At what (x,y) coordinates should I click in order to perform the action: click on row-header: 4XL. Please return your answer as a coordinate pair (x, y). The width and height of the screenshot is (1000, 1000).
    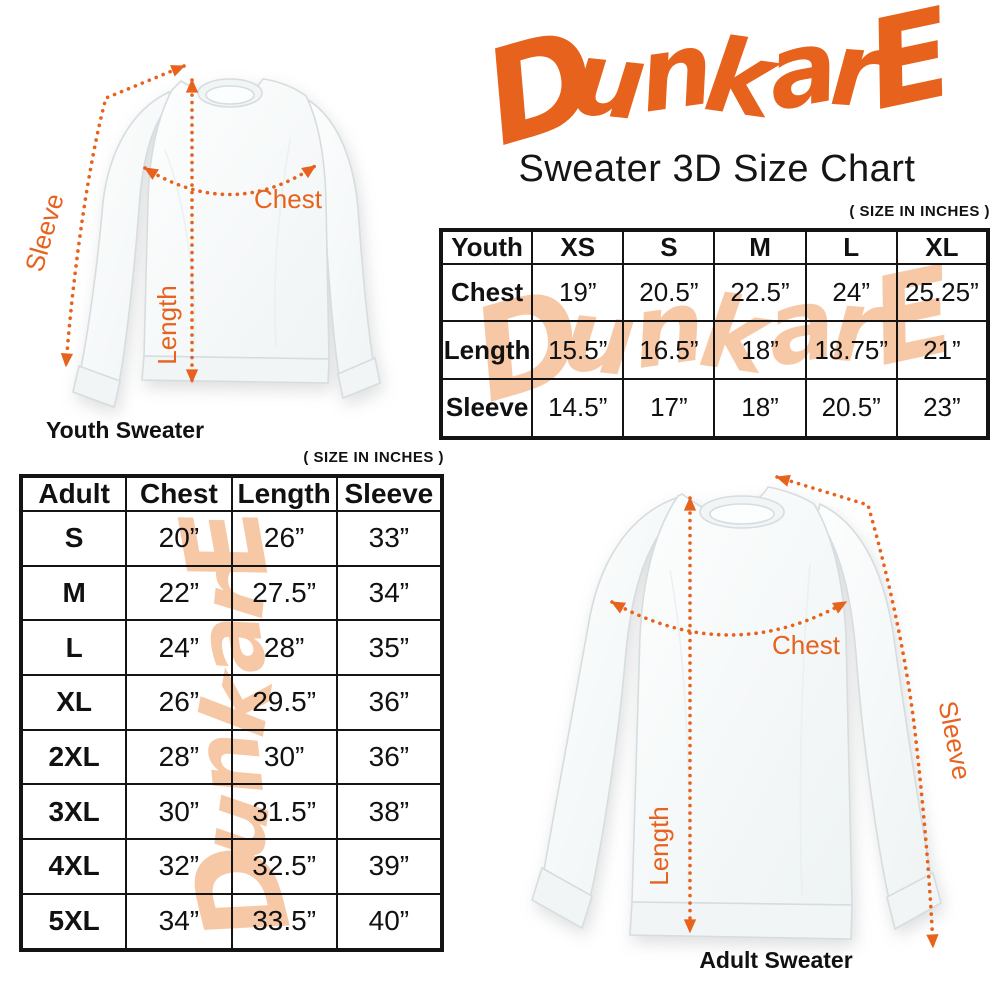
    Looking at the image, I should click on (73, 866).